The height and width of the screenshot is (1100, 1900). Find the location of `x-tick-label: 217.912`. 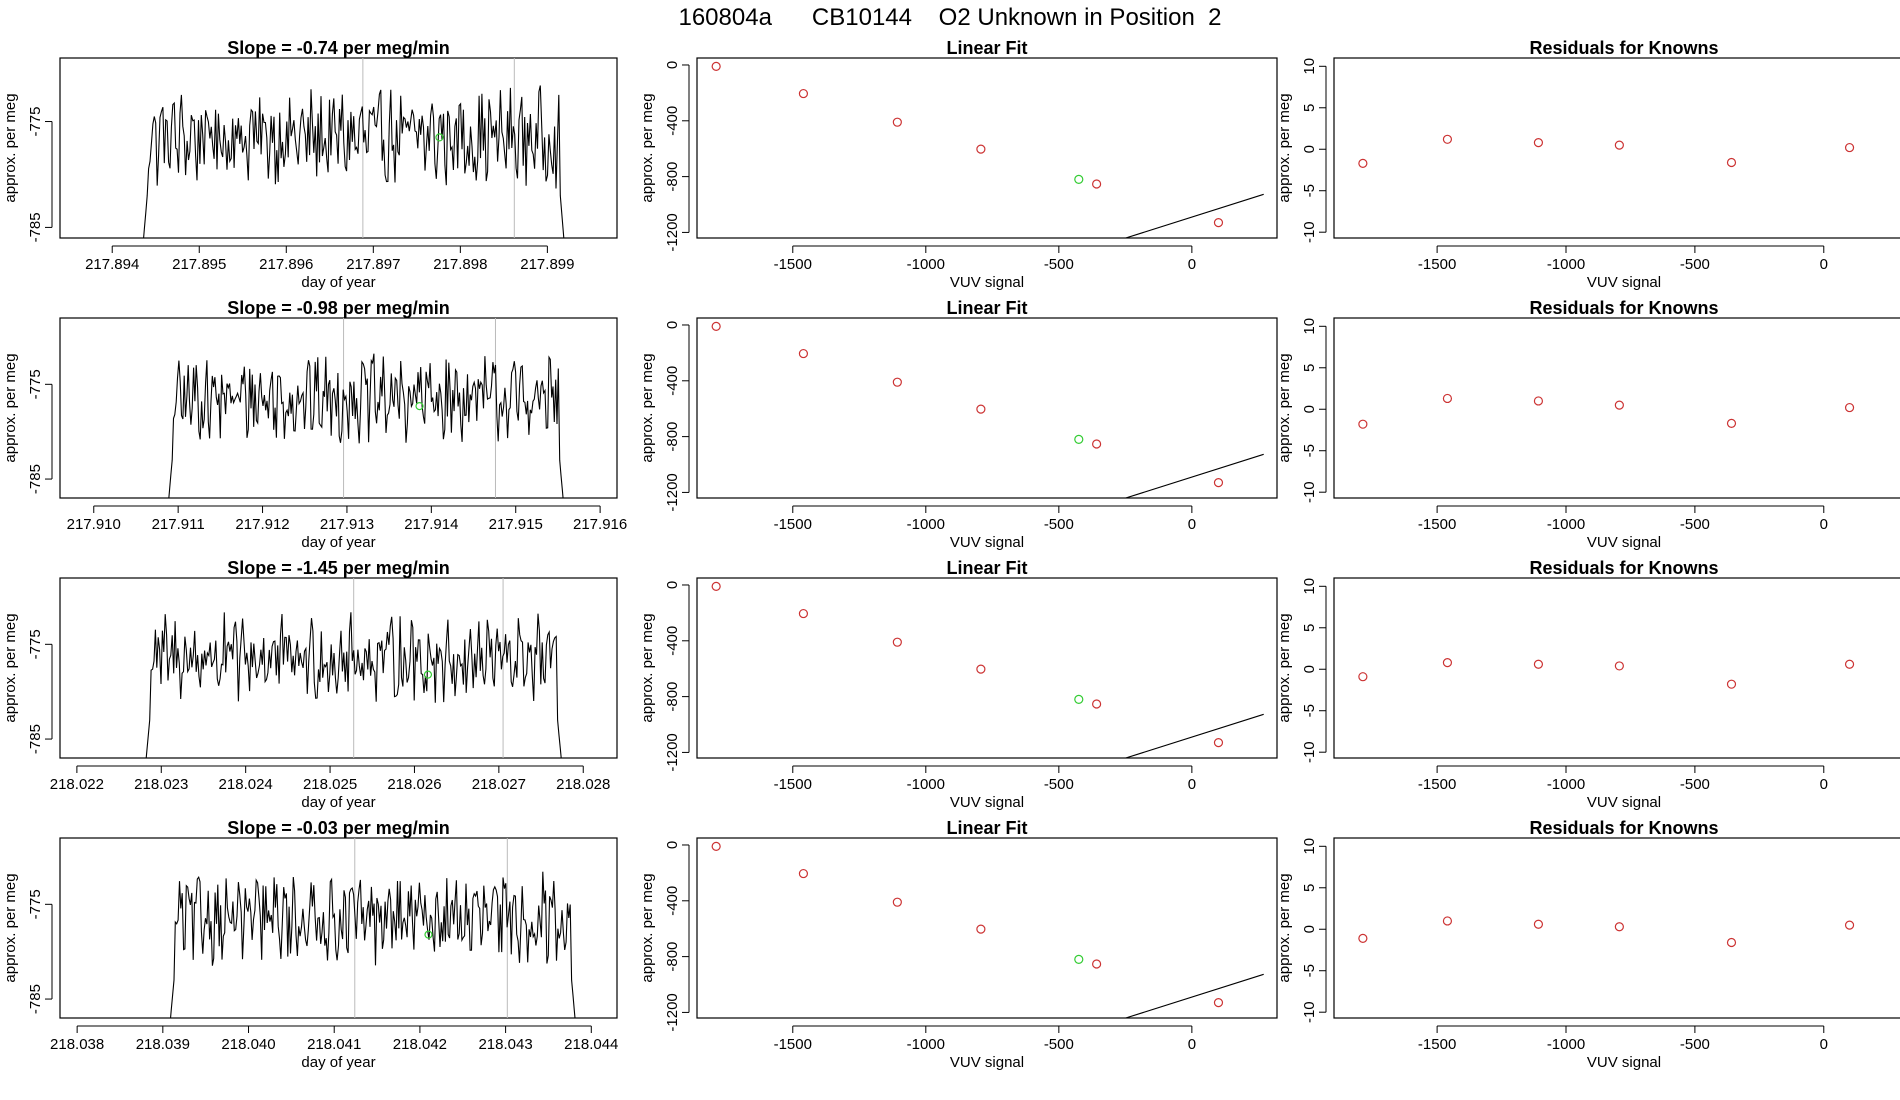

x-tick-label: 217.912 is located at coordinates (262, 524).